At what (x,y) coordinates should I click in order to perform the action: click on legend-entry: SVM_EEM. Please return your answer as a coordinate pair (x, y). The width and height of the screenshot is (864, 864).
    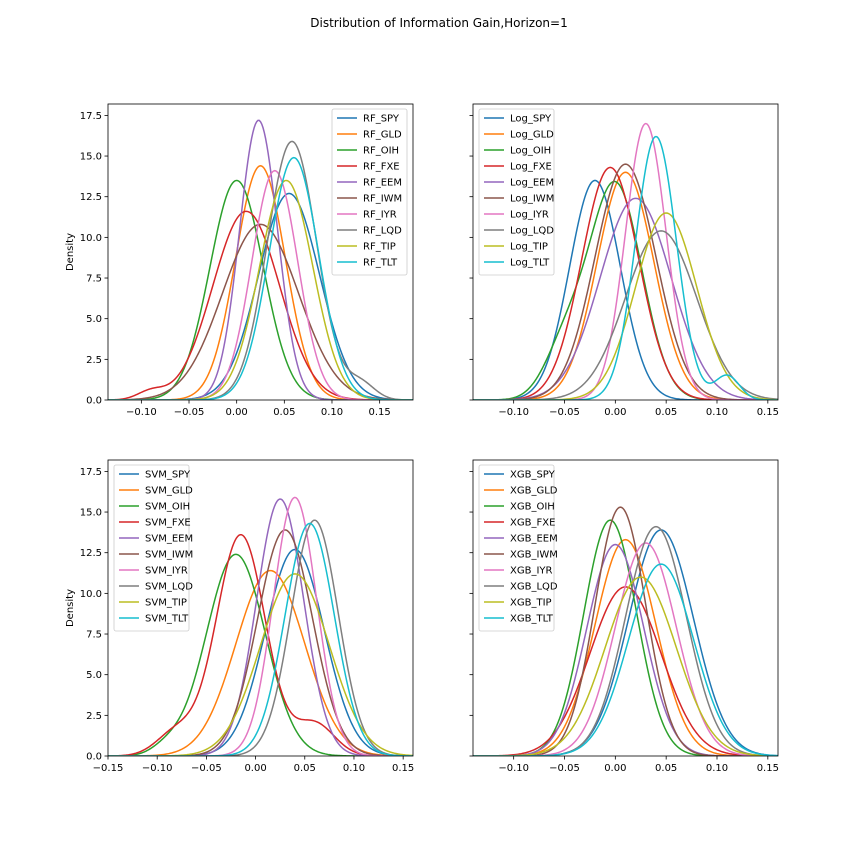
    Looking at the image, I should click on (169, 539).